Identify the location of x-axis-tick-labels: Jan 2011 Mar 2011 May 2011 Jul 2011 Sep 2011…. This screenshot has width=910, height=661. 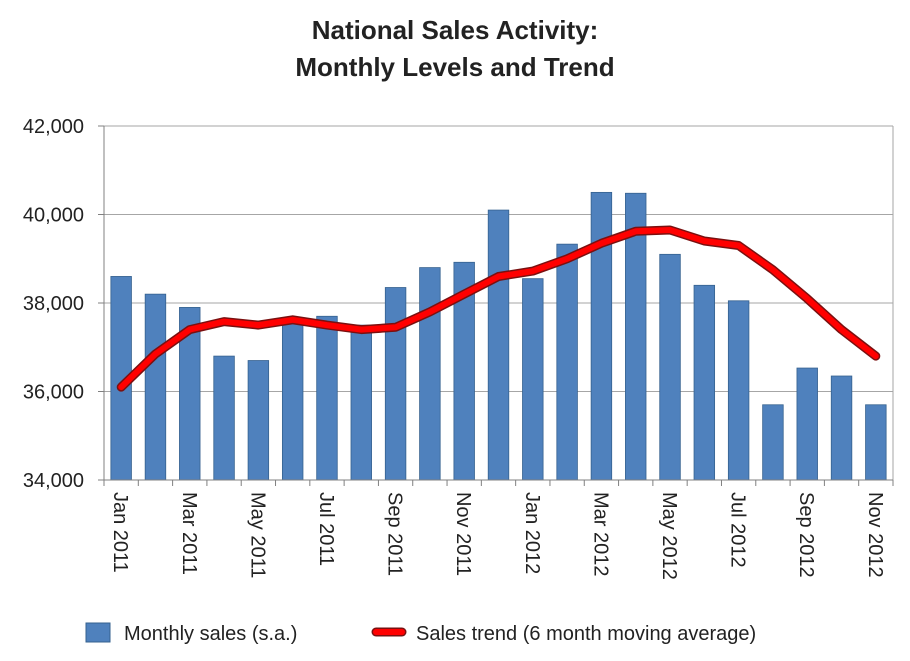
(497, 536).